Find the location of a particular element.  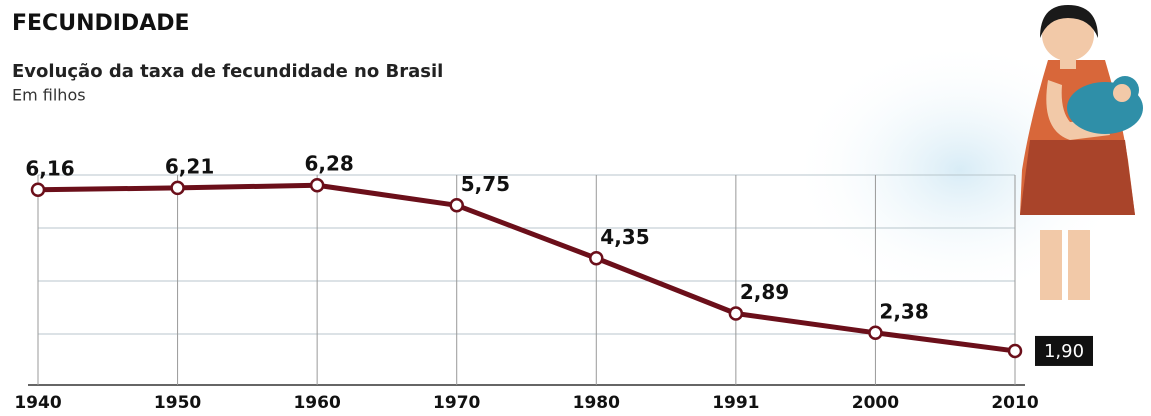

x-tick-label: 2010 is located at coordinates (1014, 402).